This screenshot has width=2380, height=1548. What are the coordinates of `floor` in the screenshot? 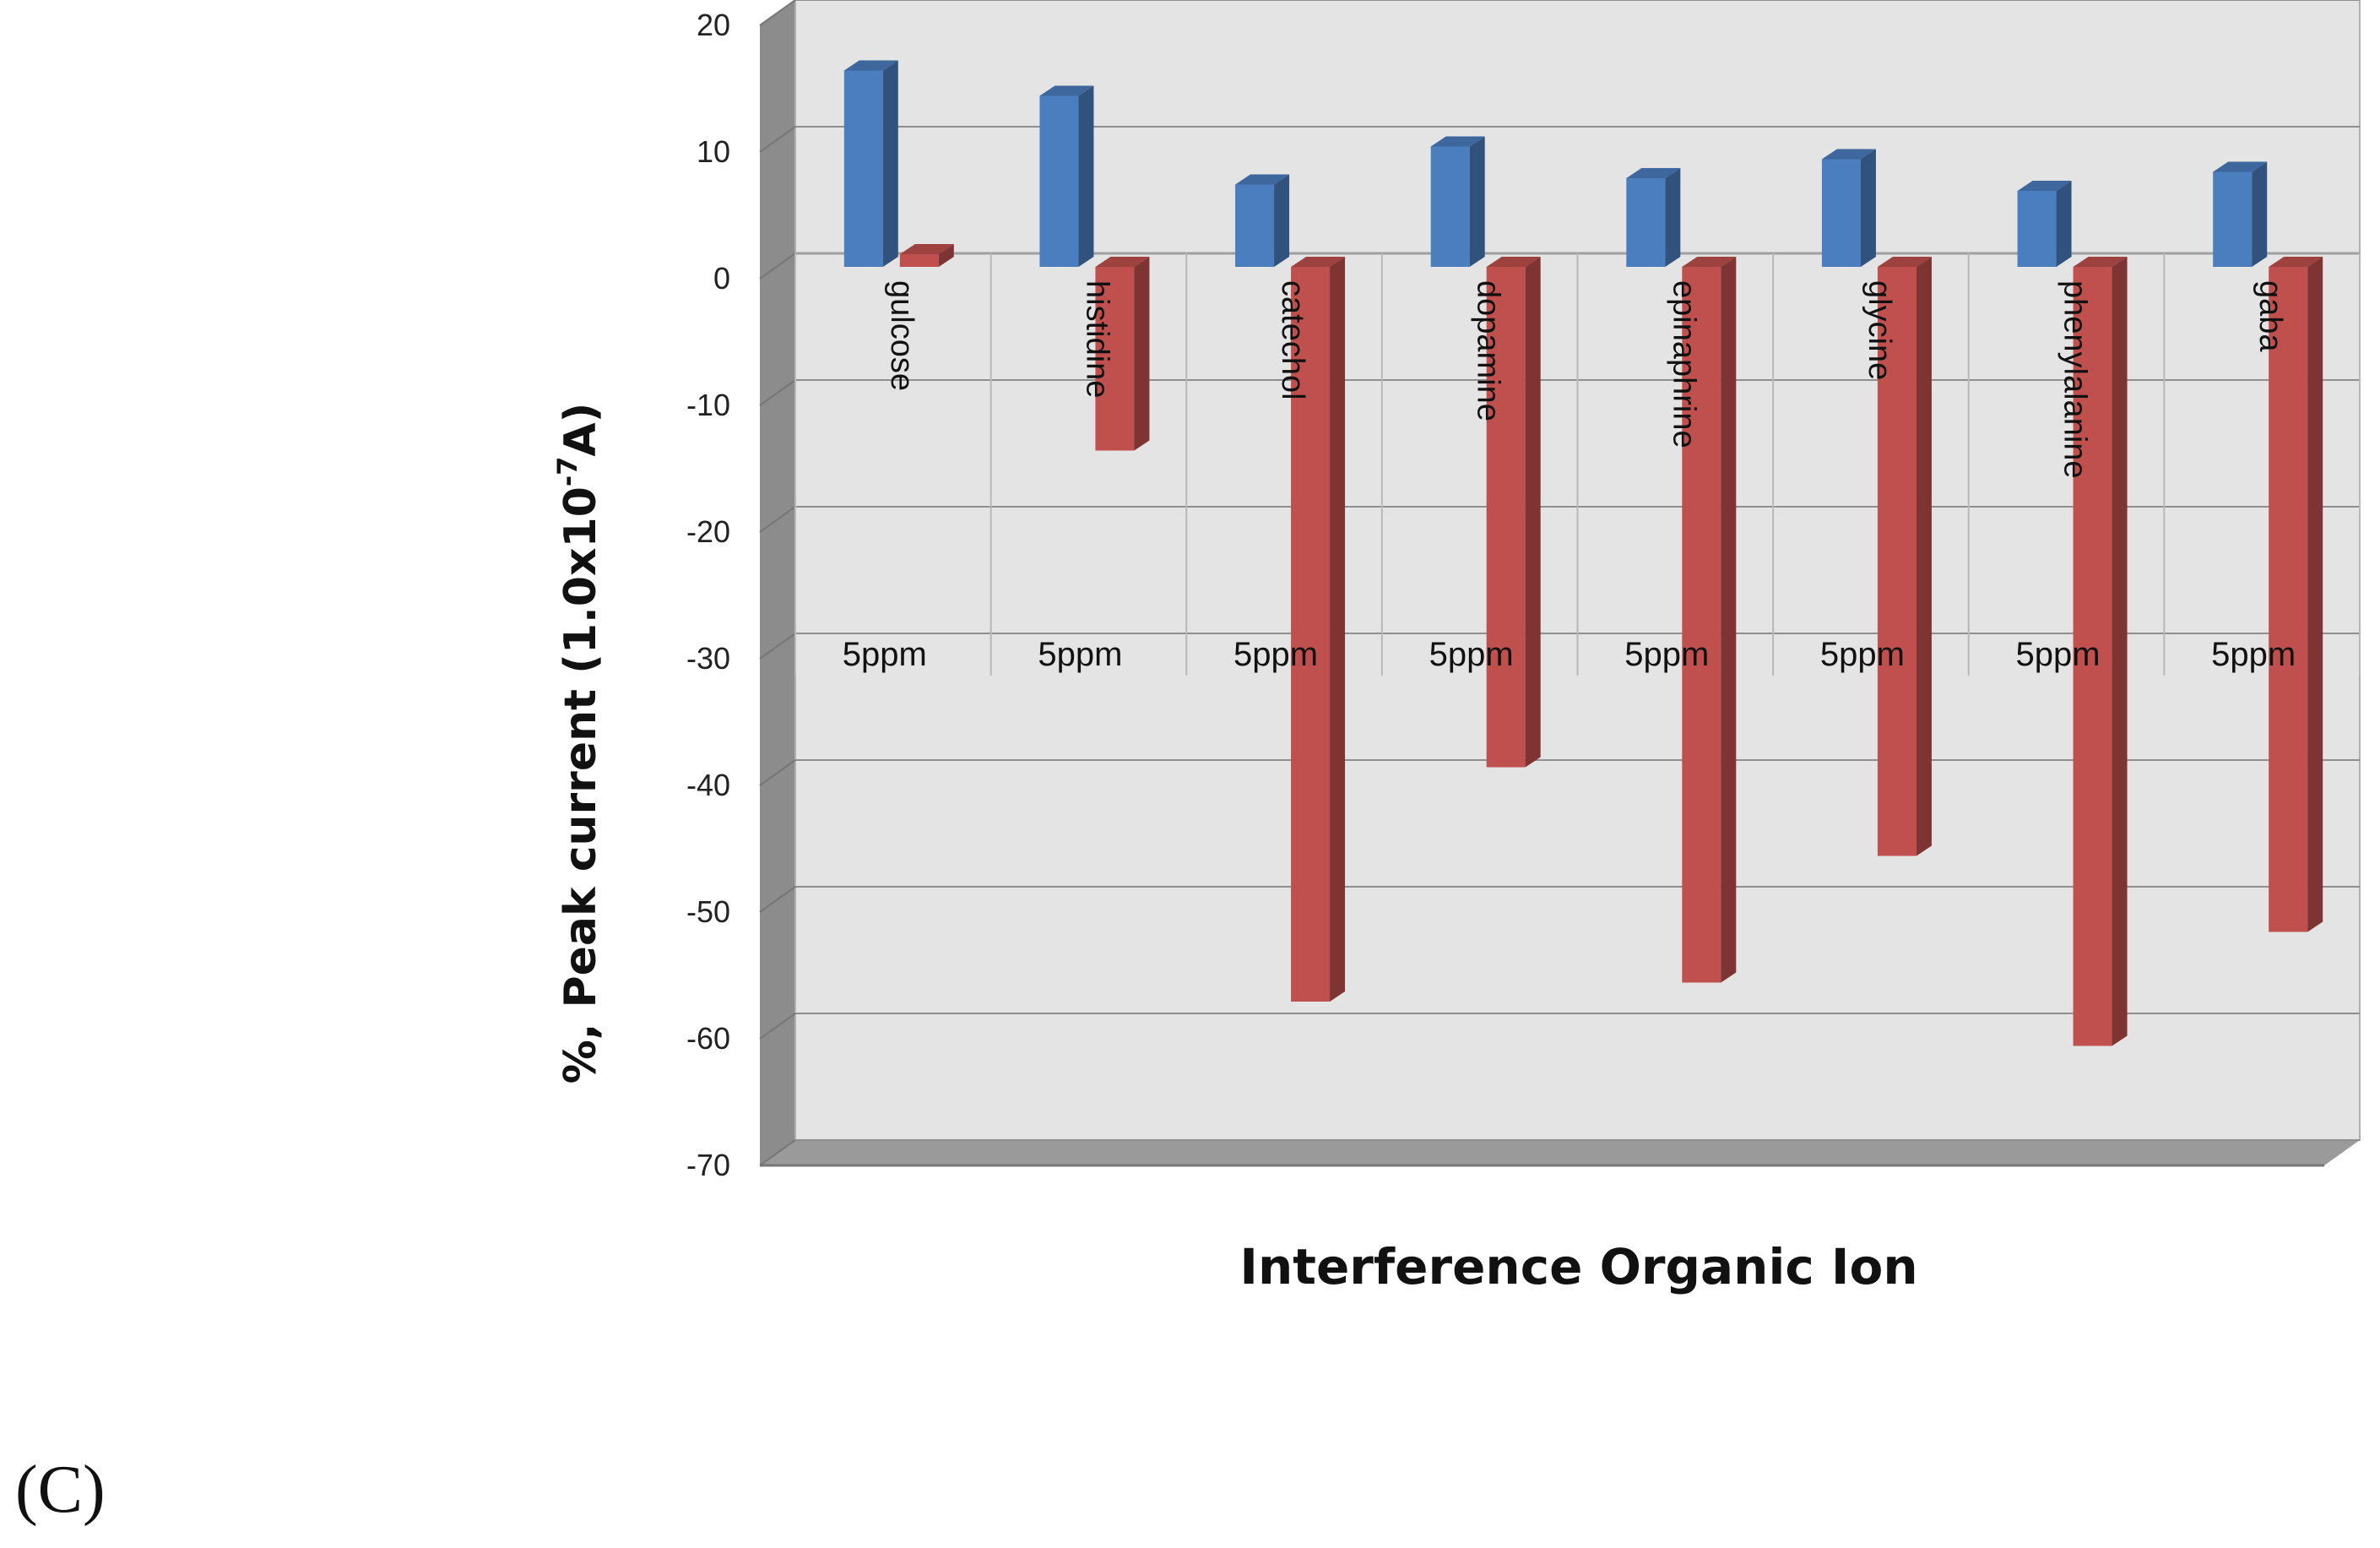 It's located at (1560, 1153).